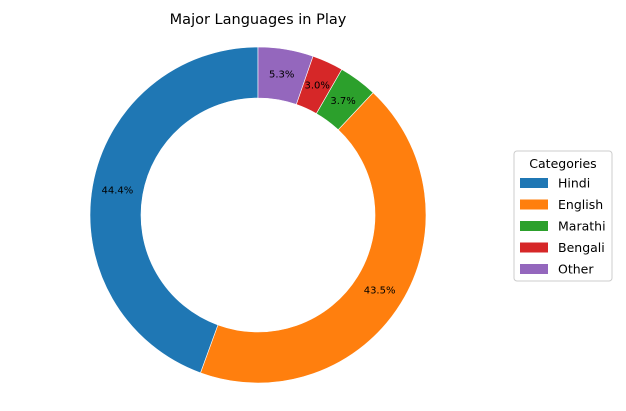  I want to click on legend-label-hindi: Hindi, so click(574, 183).